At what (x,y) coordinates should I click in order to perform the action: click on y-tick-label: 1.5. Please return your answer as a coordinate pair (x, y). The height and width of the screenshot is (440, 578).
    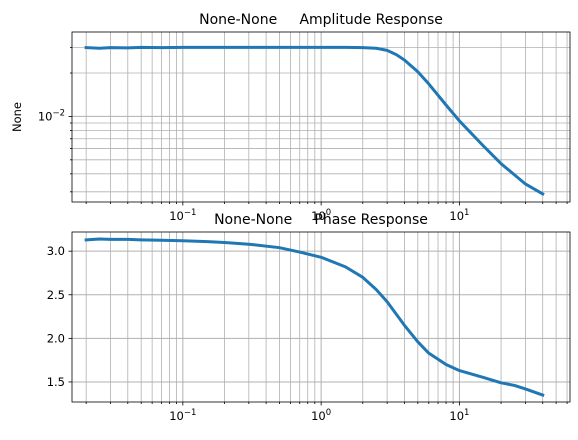
    Looking at the image, I should click on (56, 382).